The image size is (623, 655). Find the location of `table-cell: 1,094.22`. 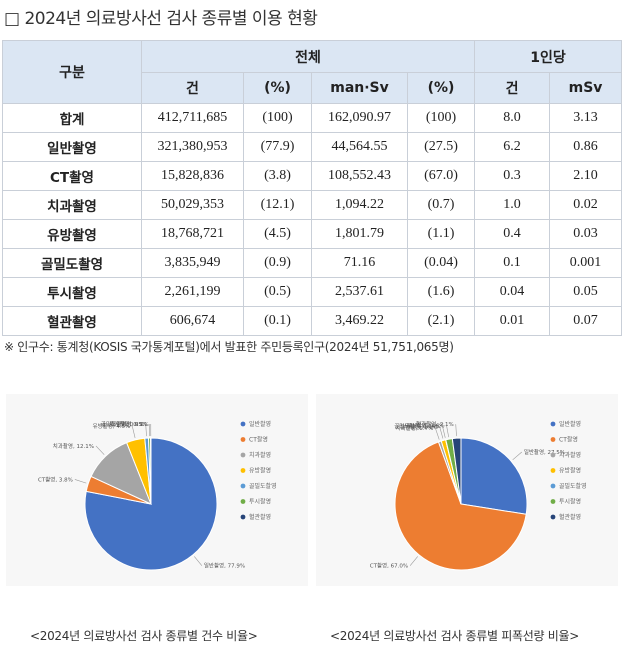

table-cell: 1,094.22 is located at coordinates (359, 205).